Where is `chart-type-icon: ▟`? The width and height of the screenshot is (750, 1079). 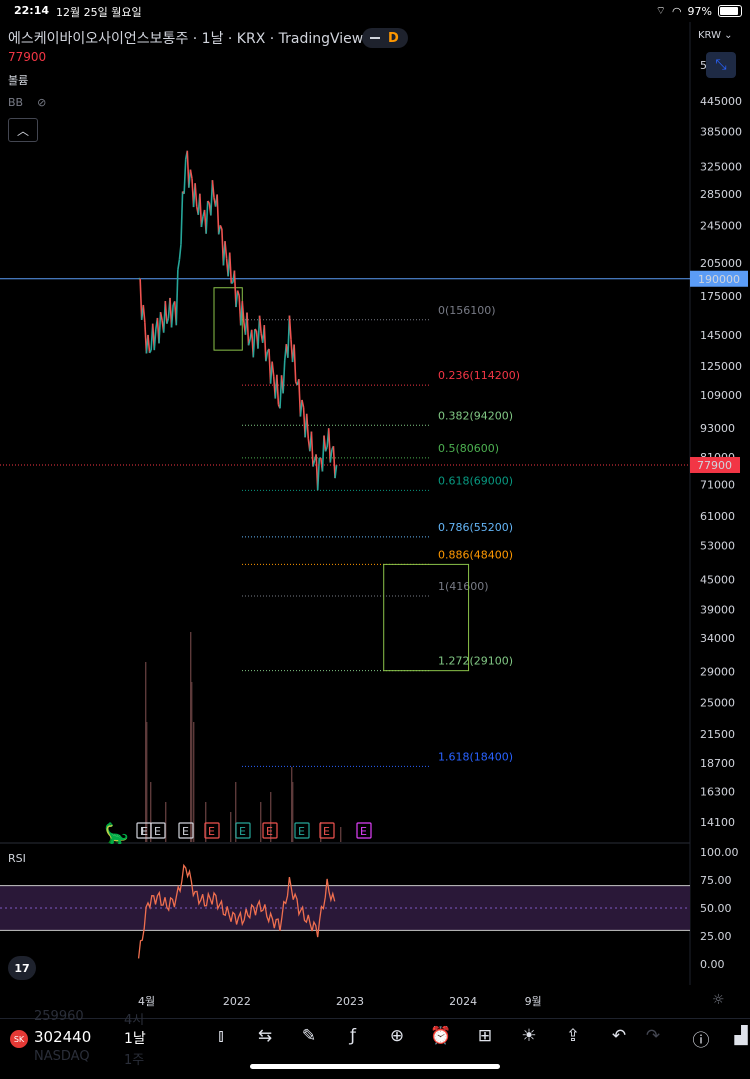 chart-type-icon: ▟ is located at coordinates (741, 1036).